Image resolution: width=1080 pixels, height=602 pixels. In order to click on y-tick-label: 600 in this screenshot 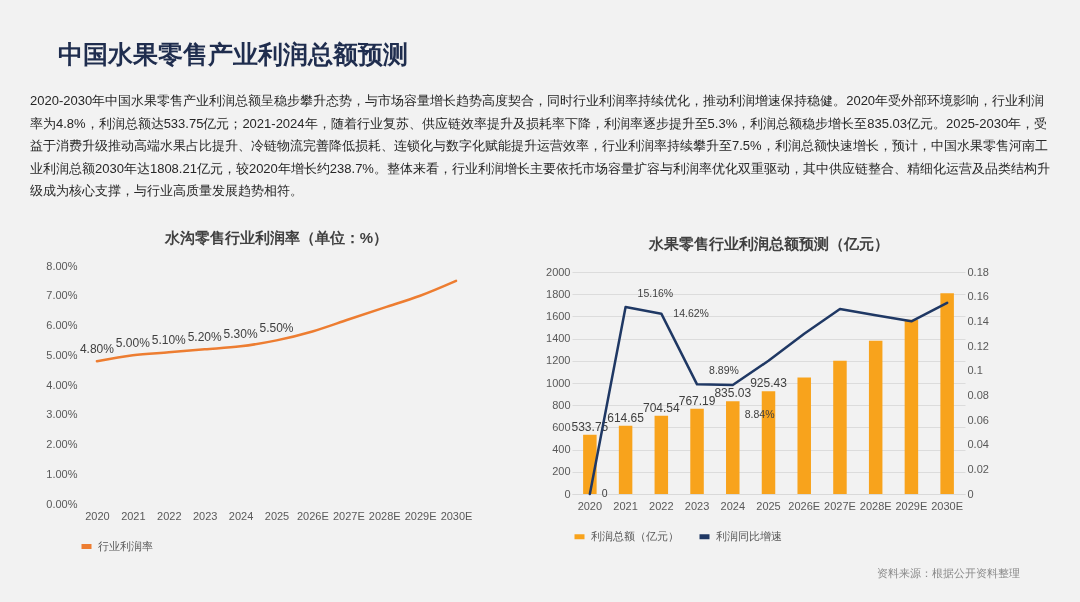, I will do `click(561, 426)`.